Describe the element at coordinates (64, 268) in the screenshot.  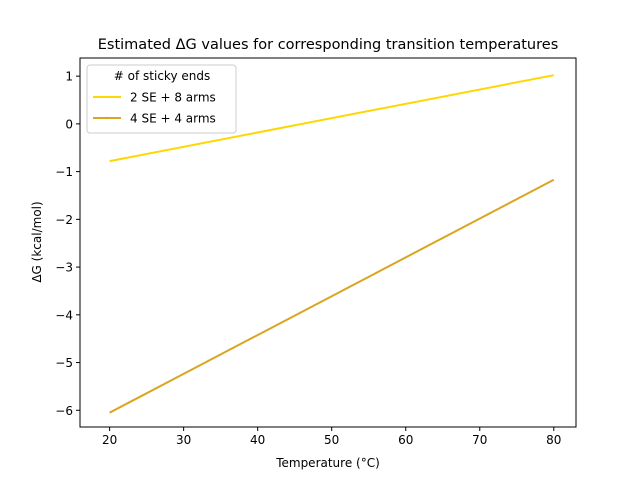
I see `y-tick-label: −3` at that location.